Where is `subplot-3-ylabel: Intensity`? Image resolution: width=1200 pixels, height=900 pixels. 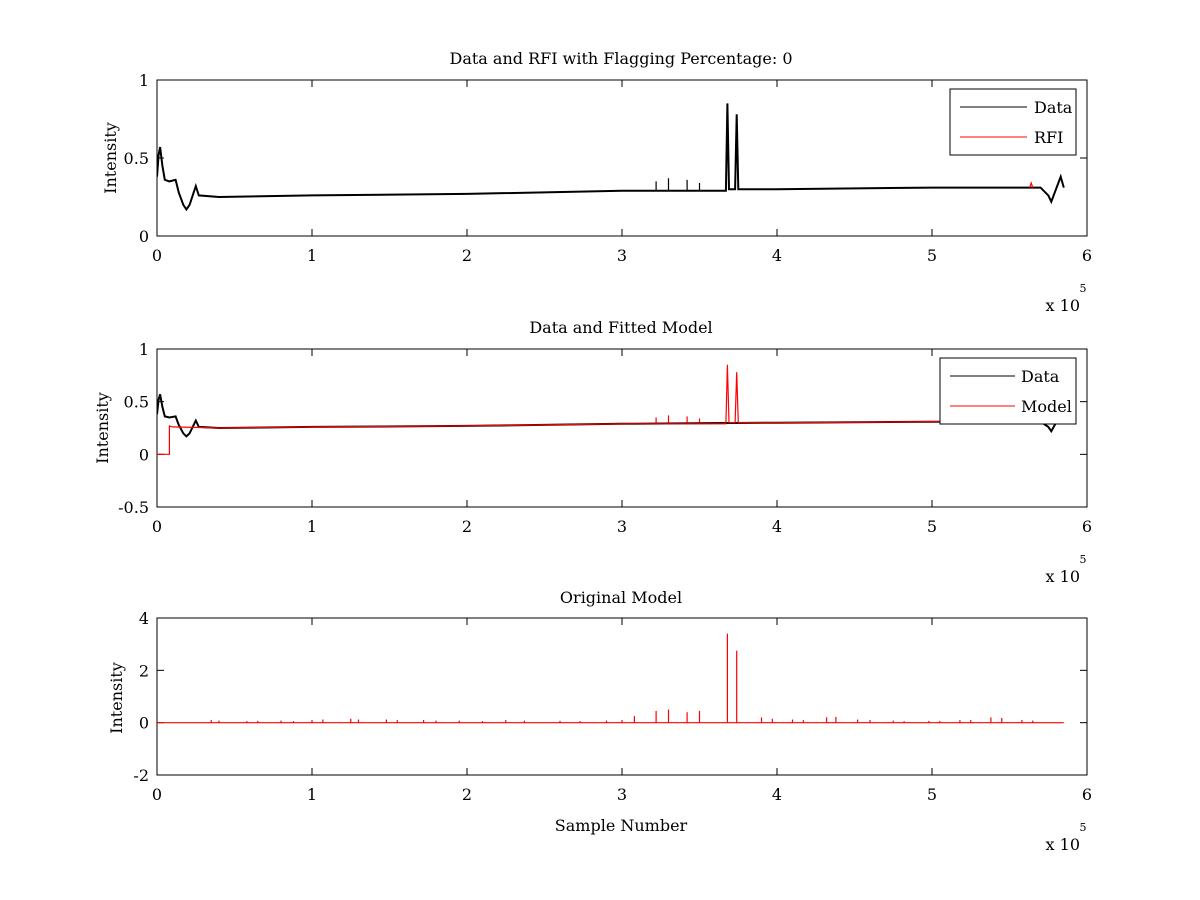 subplot-3-ylabel: Intensity is located at coordinates (116, 698).